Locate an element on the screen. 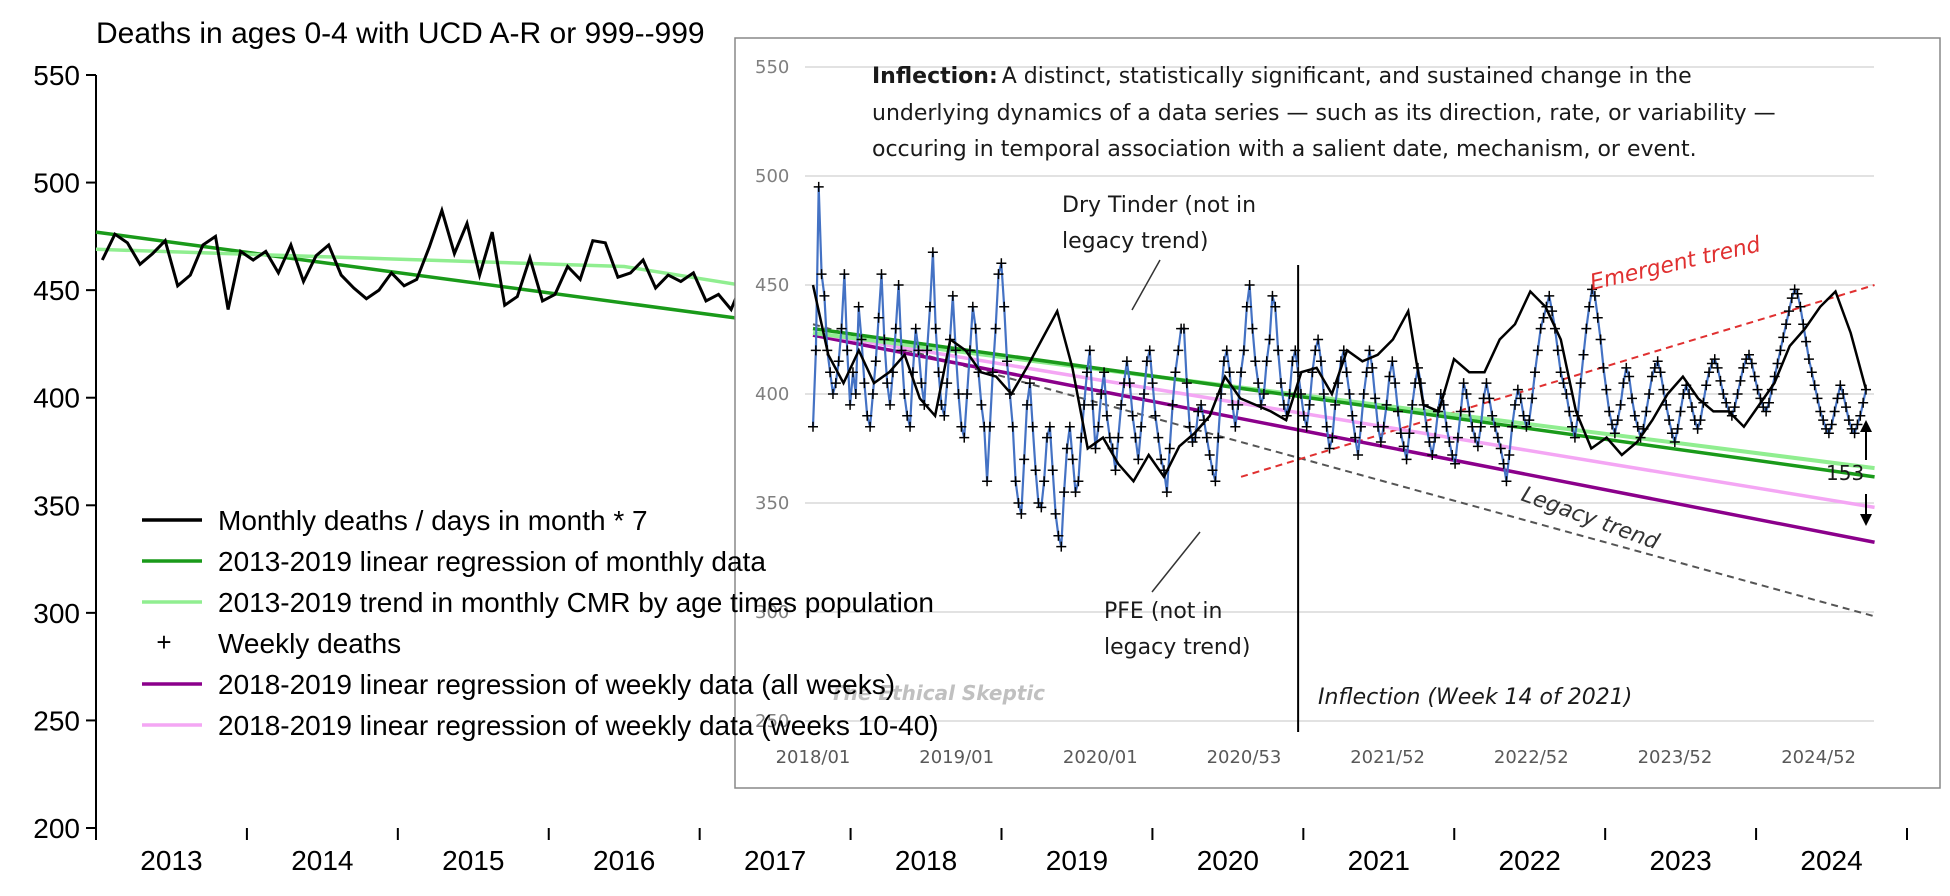 The height and width of the screenshot is (896, 1950). inset-monthly-series is located at coordinates (1339, 384).